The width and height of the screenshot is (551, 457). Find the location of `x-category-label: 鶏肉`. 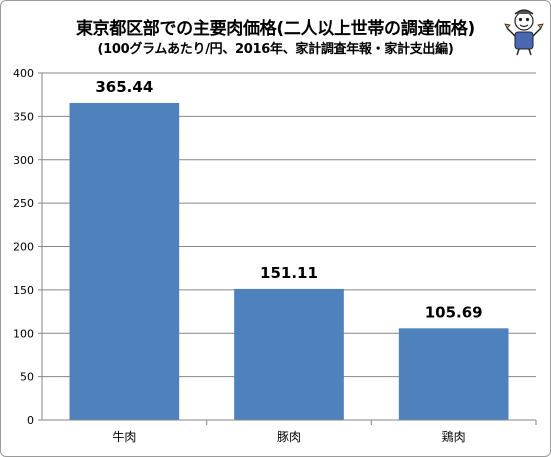

x-category-label: 鶏肉 is located at coordinates (454, 437).